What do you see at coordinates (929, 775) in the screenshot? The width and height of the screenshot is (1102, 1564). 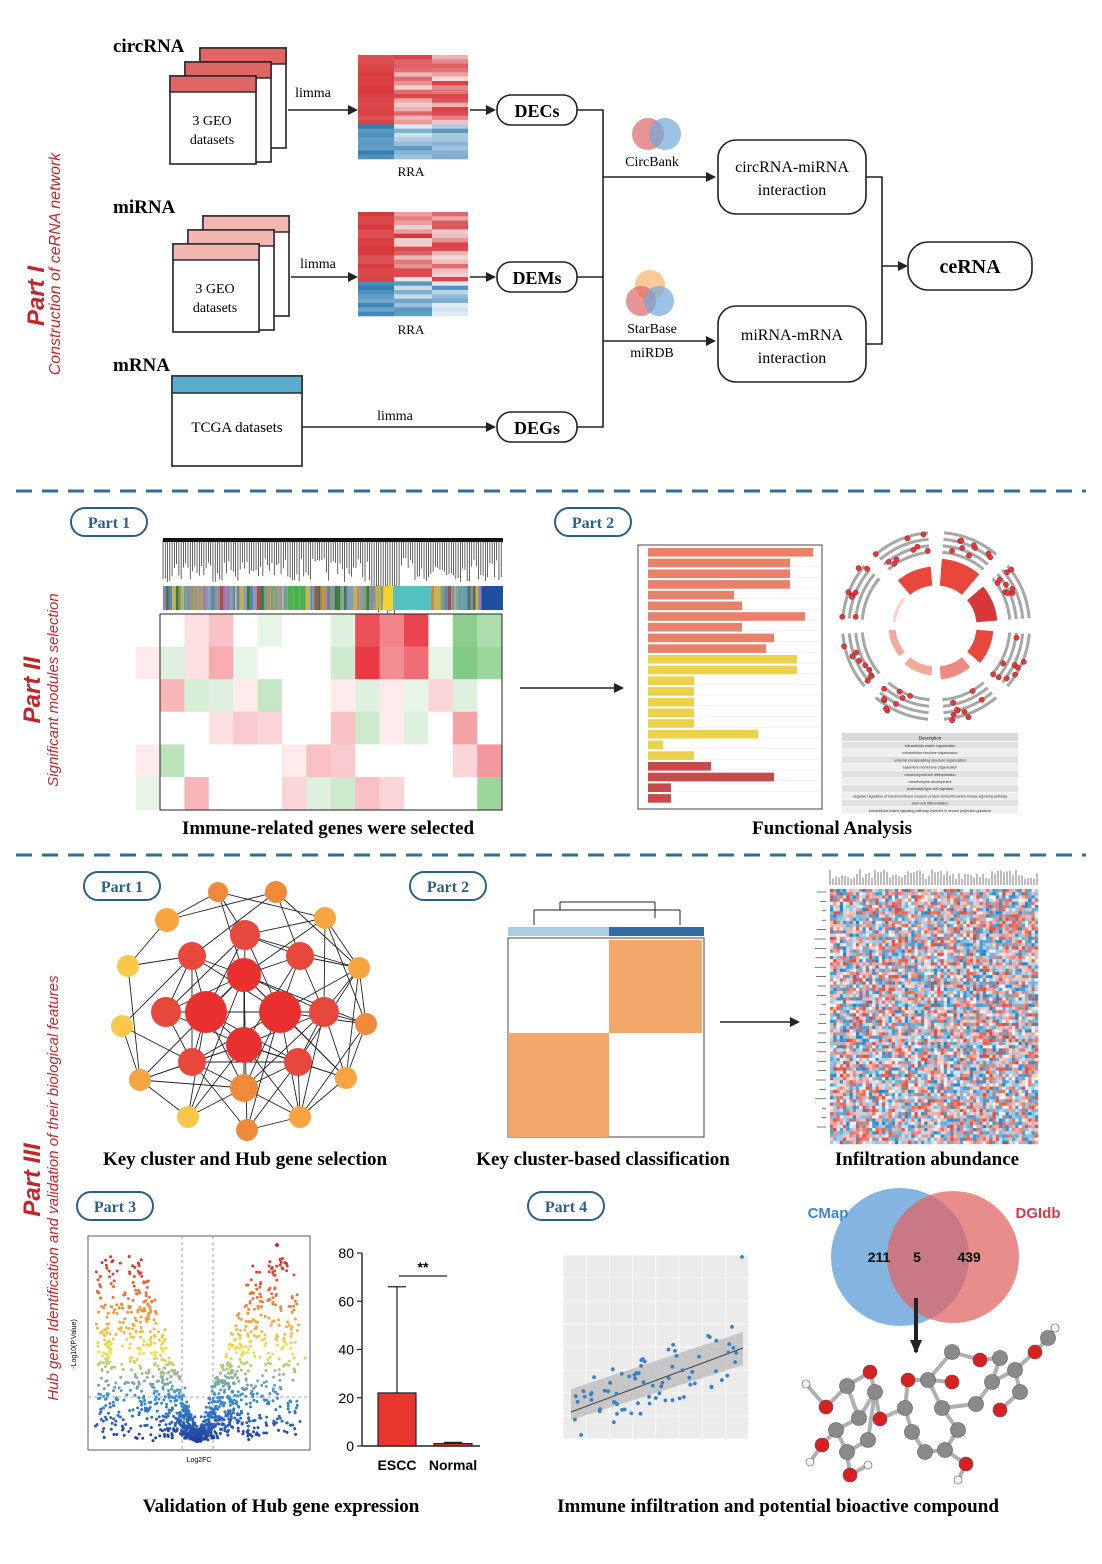 I see `table-row-text: mesenchymal cell differentiation` at bounding box center [929, 775].